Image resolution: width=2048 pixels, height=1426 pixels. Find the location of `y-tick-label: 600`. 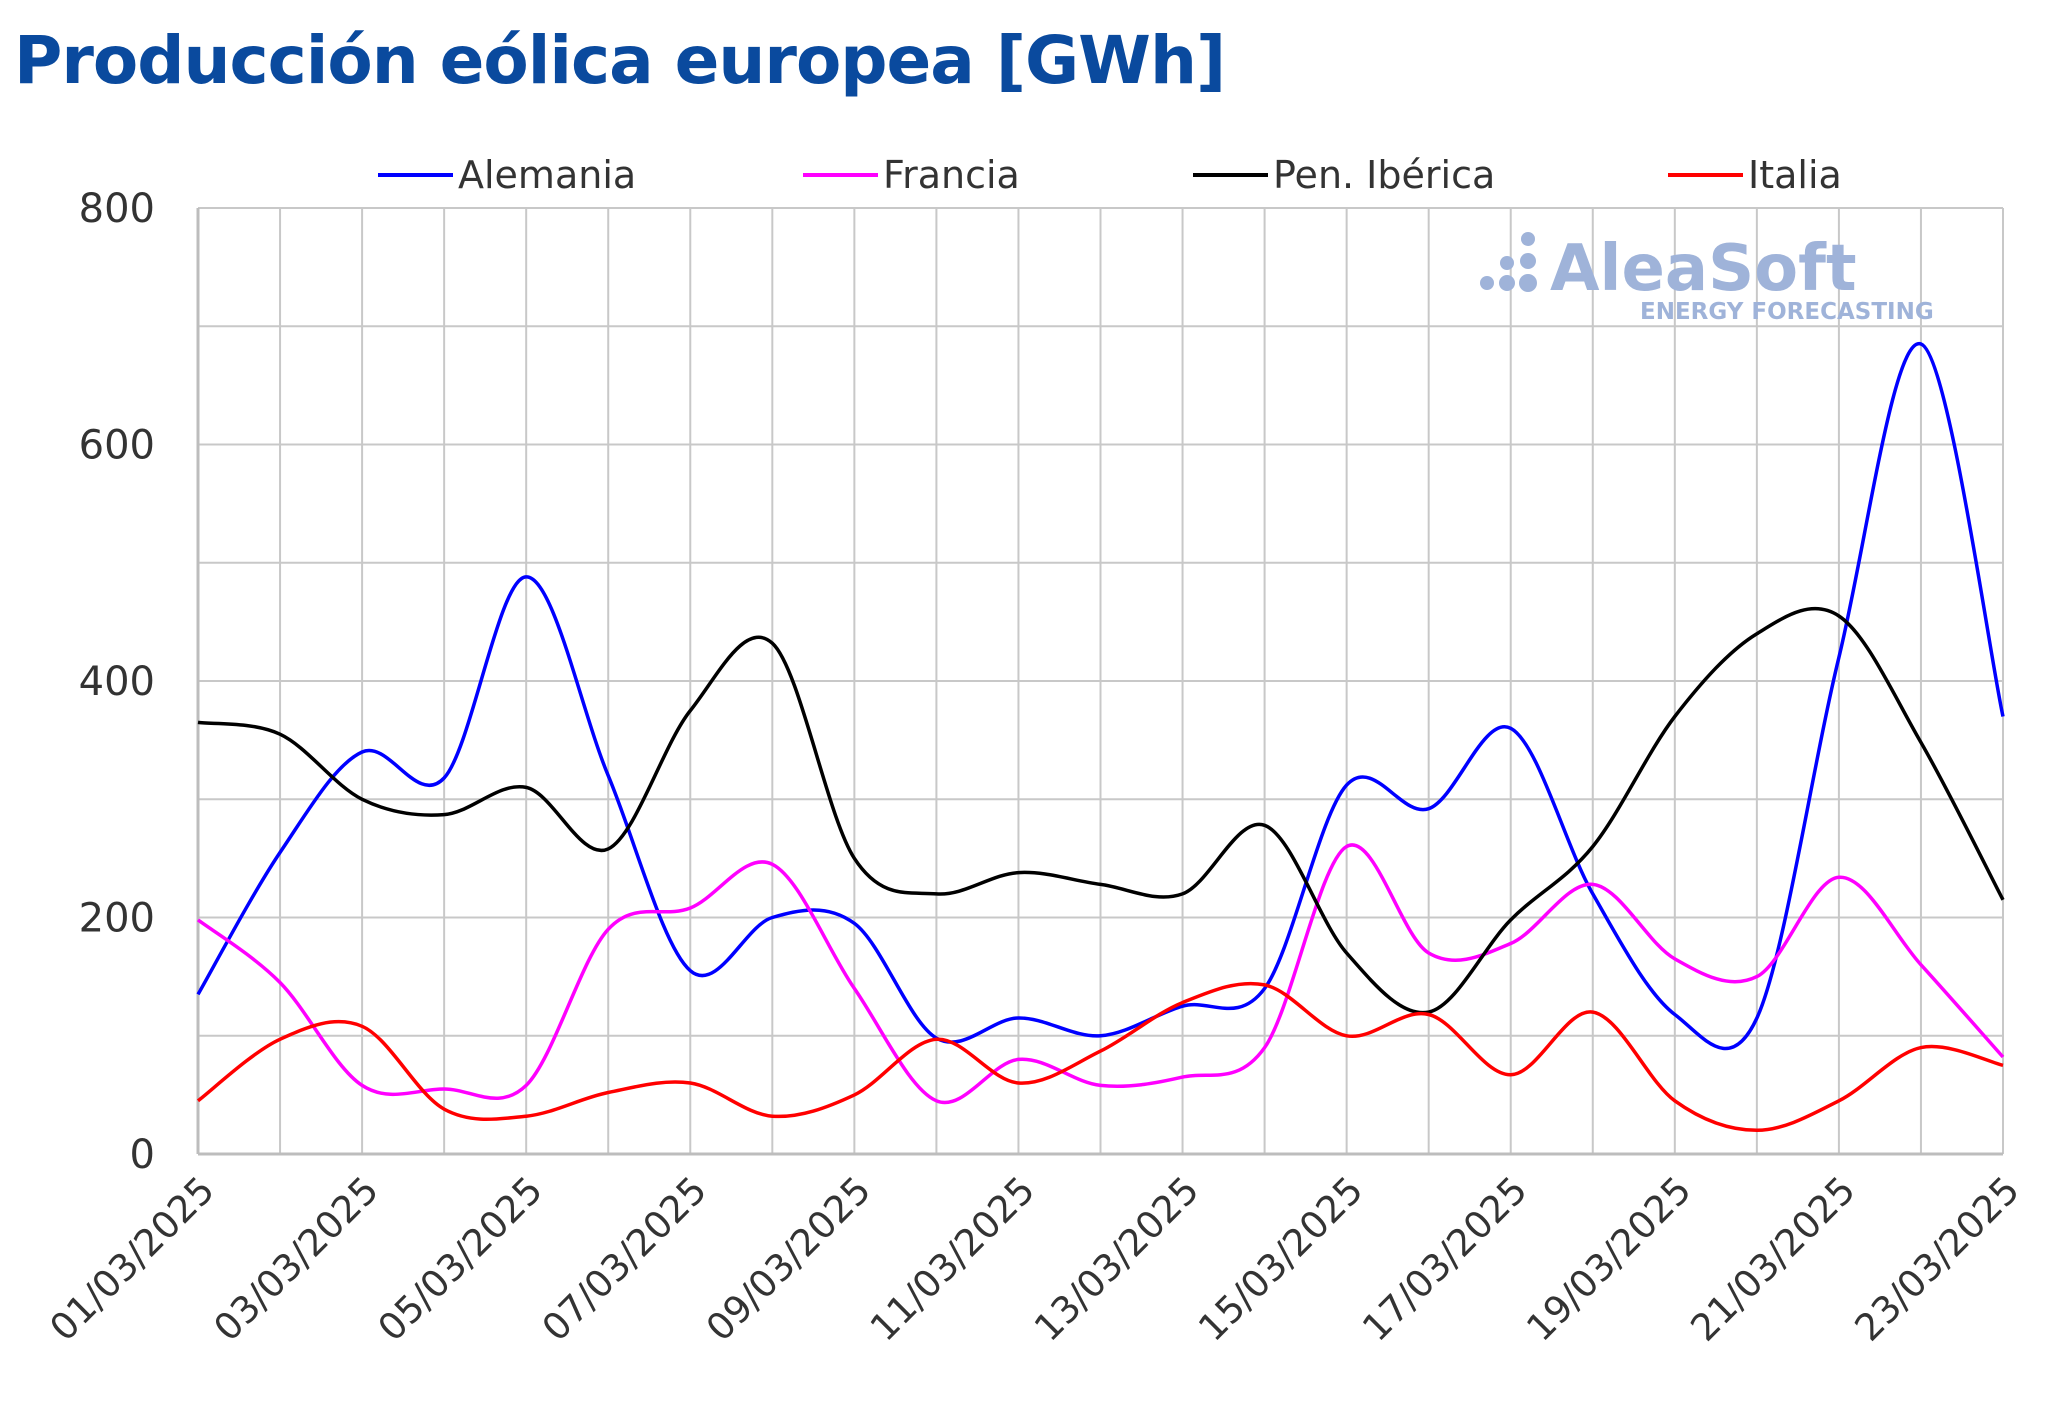

y-tick-label: 600 is located at coordinates (117, 446).